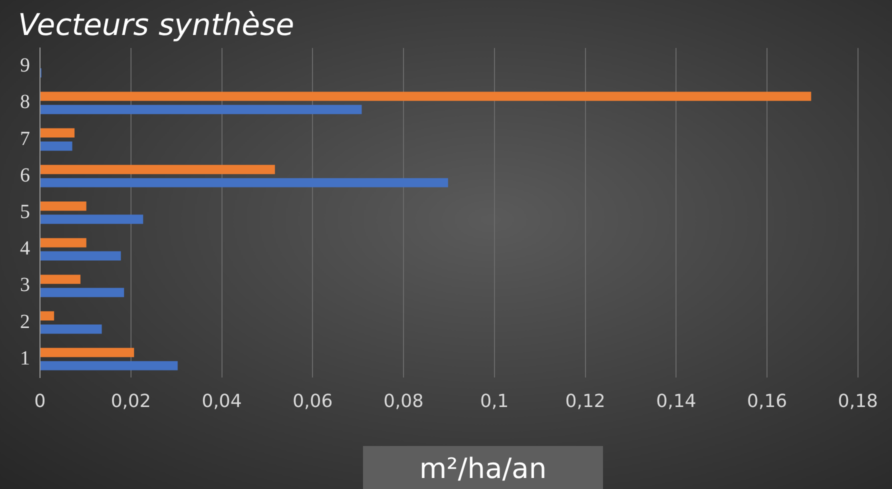  I want to click on y-tick-label: 6, so click(25, 175).